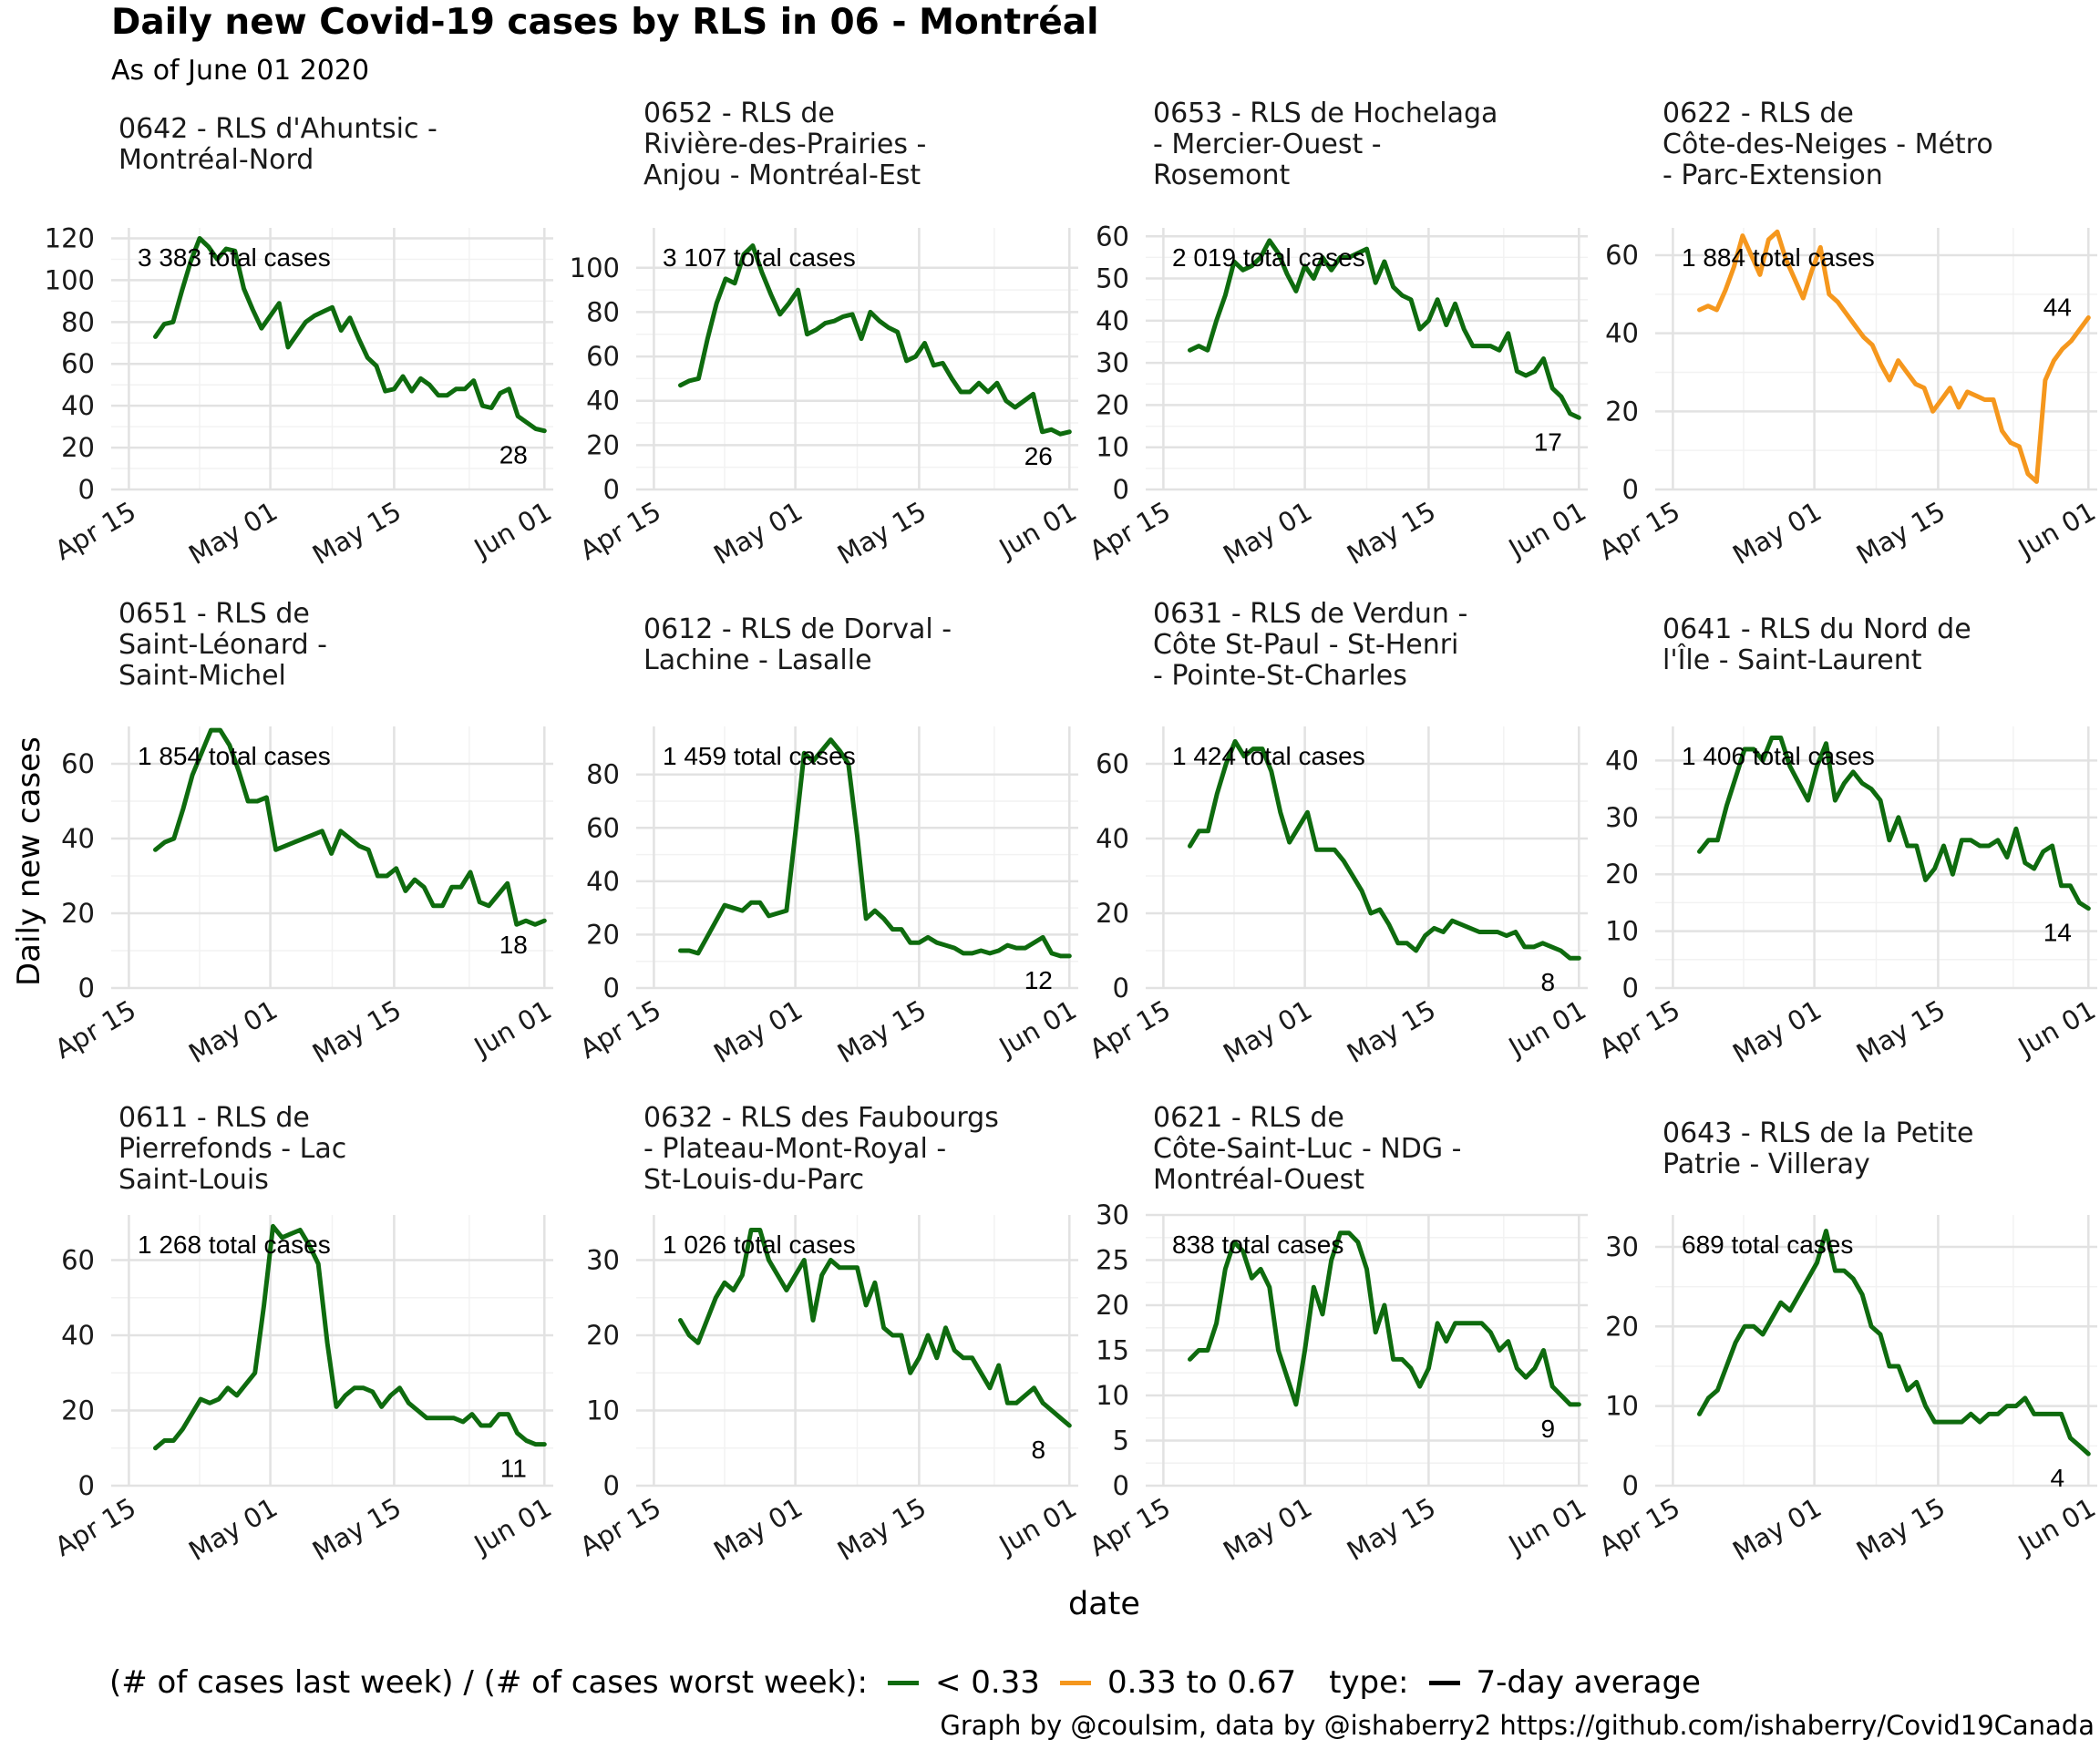 The image size is (2100, 1750). Describe the element at coordinates (1326, 113) in the screenshot. I see `facet-title-line: 0653 - RLS de Hochelaga` at that location.